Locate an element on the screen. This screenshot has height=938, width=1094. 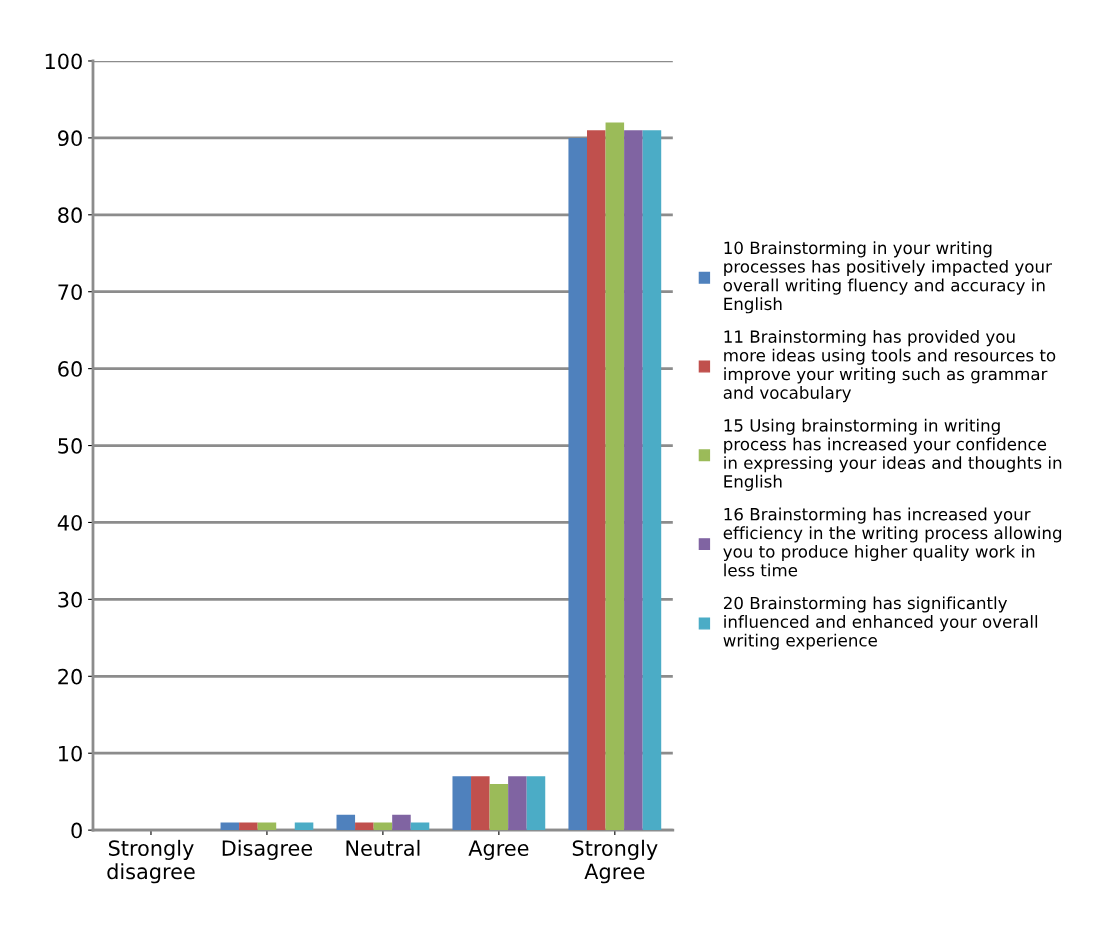
y-tick-label: 80 is located at coordinates (70, 215).